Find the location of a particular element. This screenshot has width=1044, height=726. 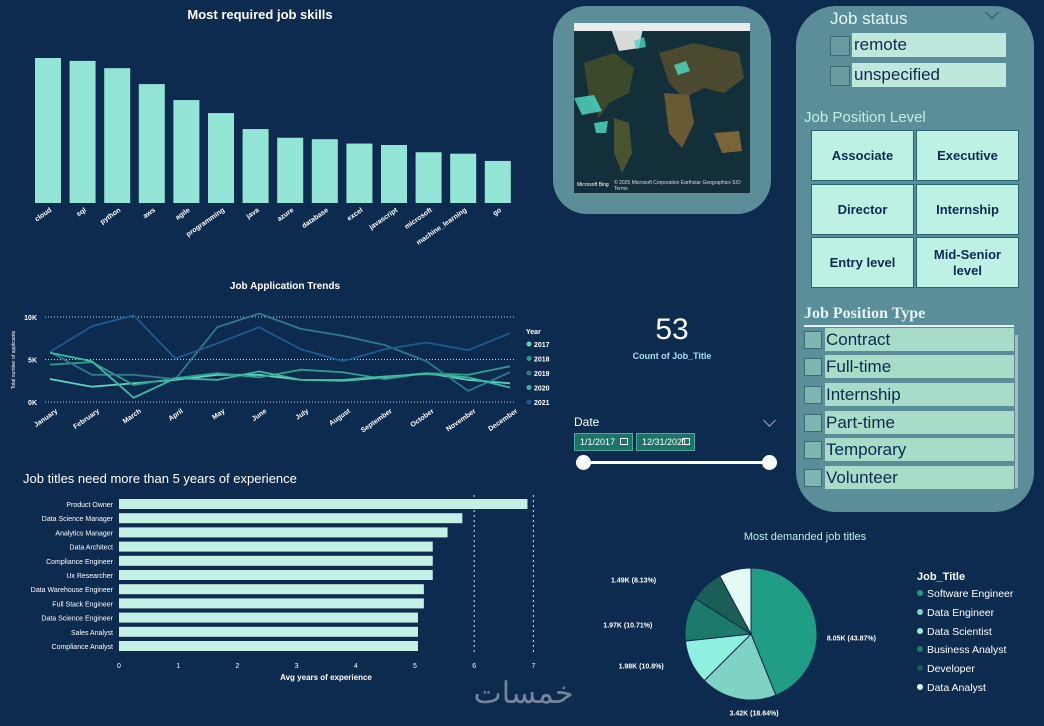

status-option-unspecified: unspecified is located at coordinates (918, 75).